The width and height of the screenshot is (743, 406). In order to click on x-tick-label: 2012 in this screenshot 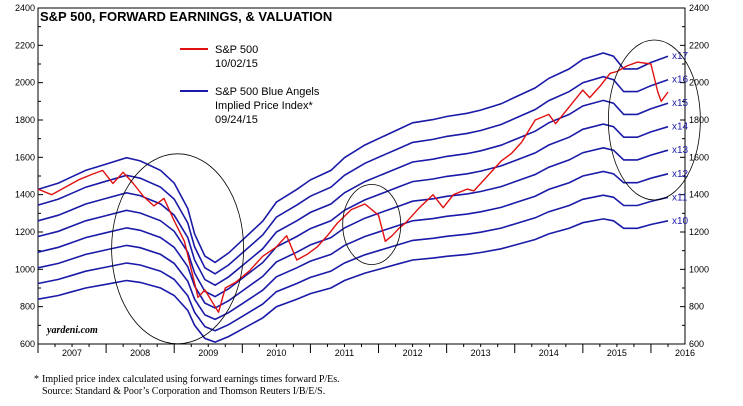, I will do `click(413, 353)`.